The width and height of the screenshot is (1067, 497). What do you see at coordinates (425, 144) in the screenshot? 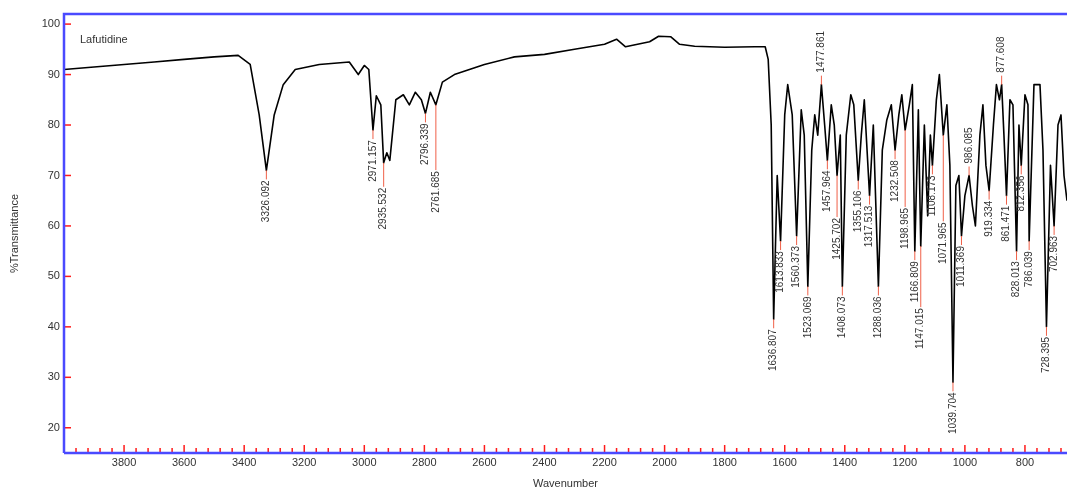
I see `annotation: 2796.339` at bounding box center [425, 144].